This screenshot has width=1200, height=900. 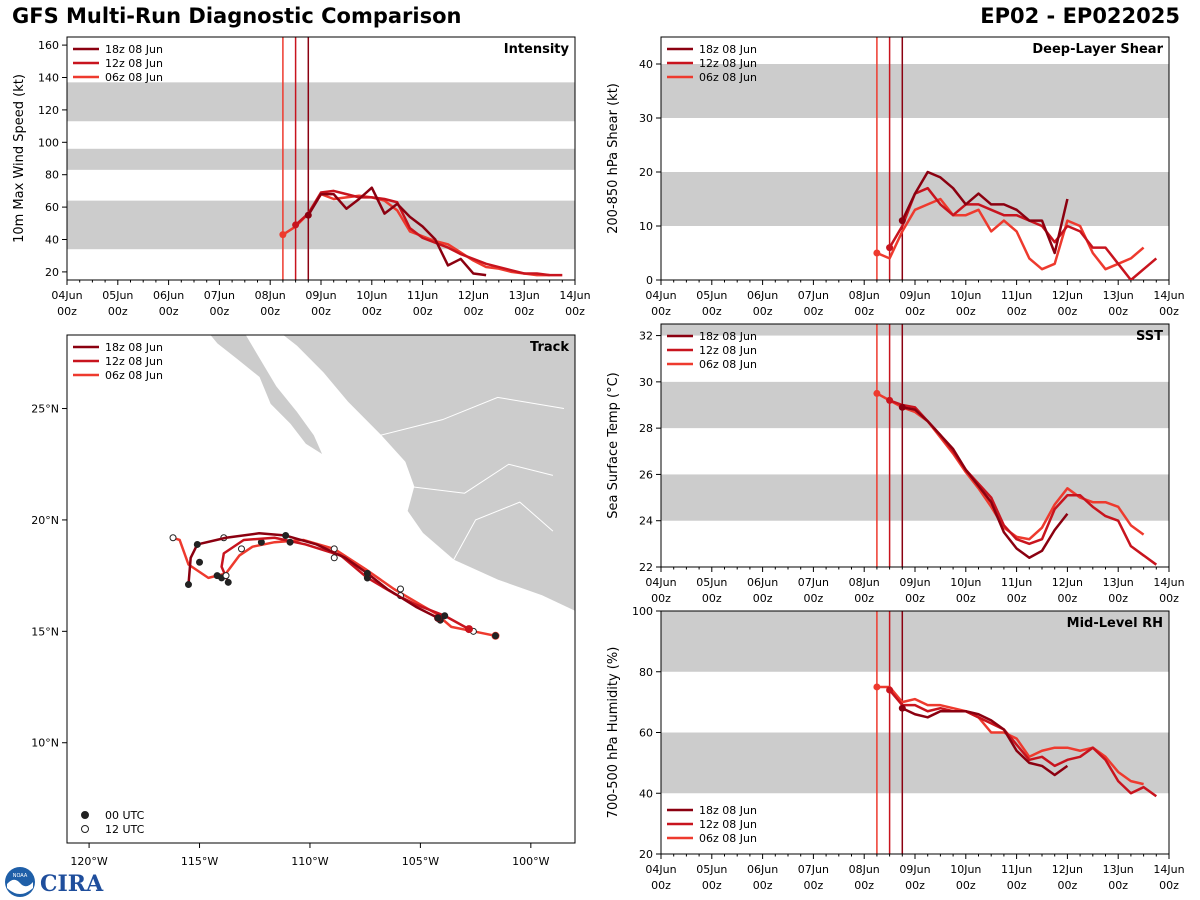 I want to click on x-tick-label-rh-4: 08Jun, so click(x=864, y=869).